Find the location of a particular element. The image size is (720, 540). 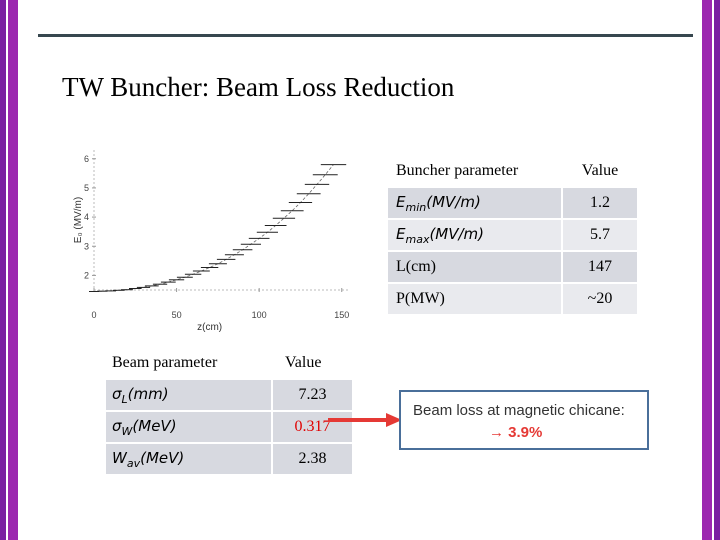

callout-result: → 3.9% is located at coordinates (516, 432).